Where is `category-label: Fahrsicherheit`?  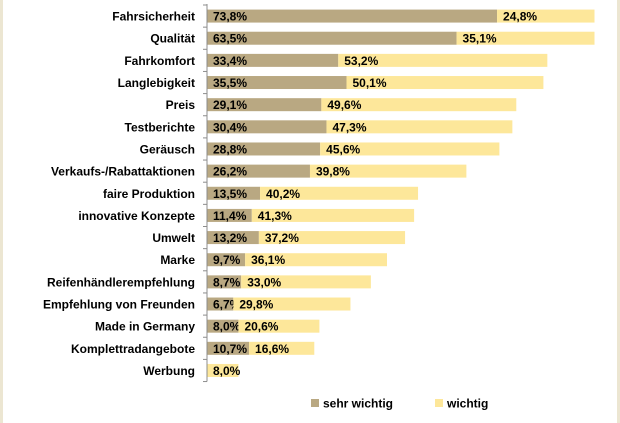
category-label: Fahrsicherheit is located at coordinates (153, 17).